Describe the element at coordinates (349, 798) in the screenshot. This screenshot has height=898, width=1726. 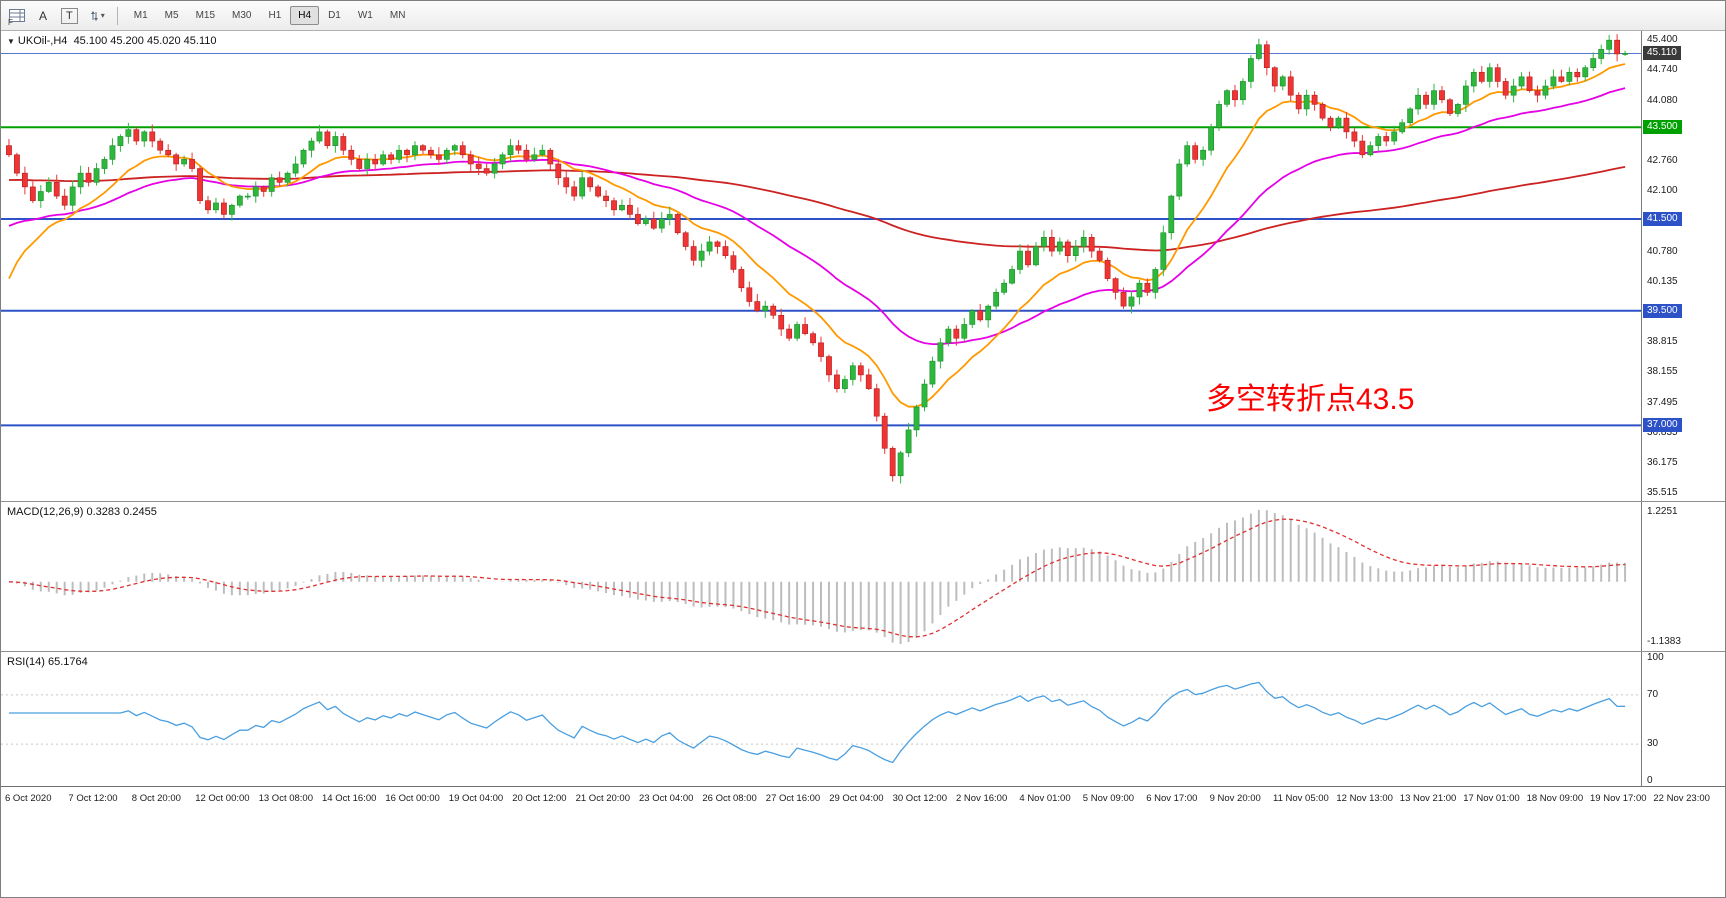
I see `time-axis-label: 14 Oct 16:00` at that location.